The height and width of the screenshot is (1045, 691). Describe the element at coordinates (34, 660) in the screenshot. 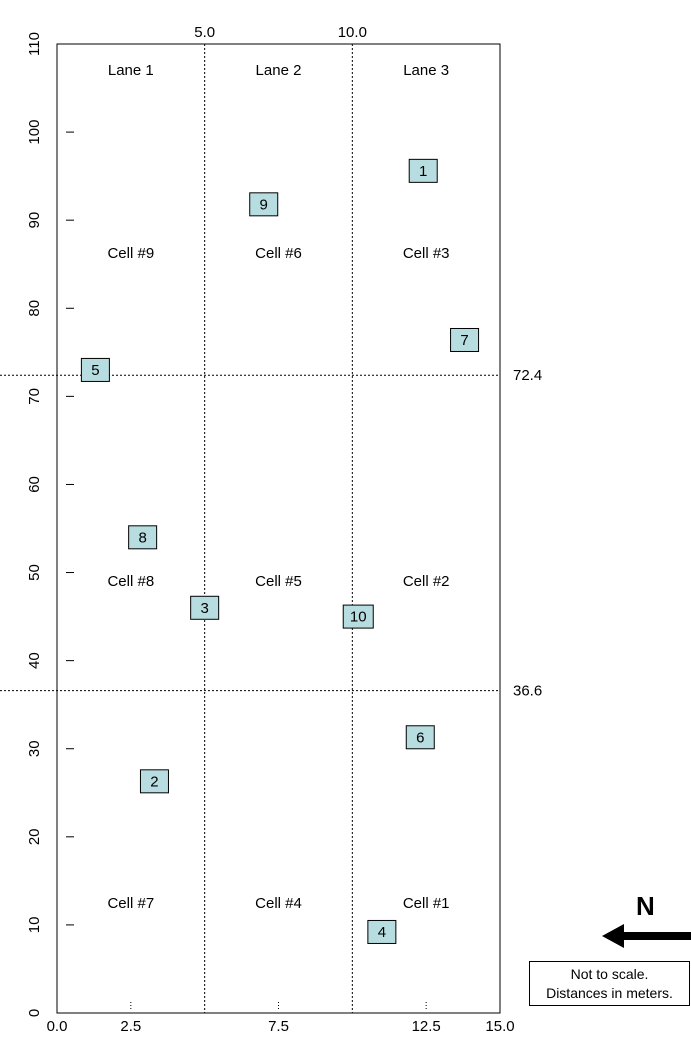

I see `y-tick-label: 40` at that location.